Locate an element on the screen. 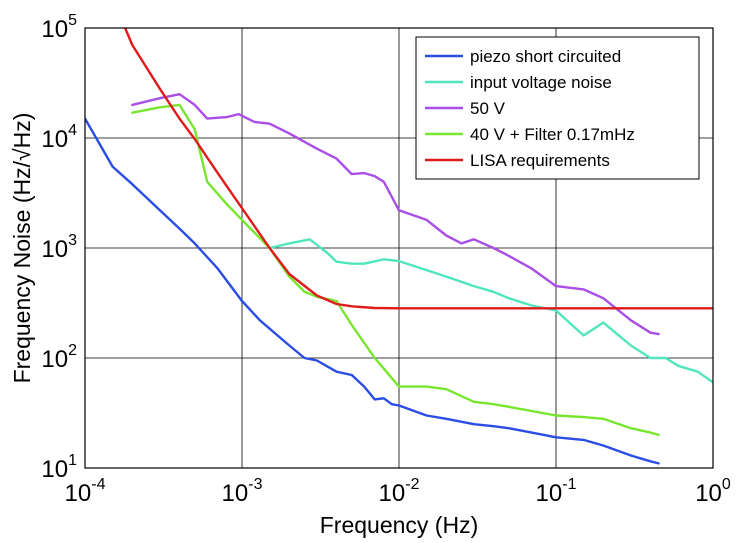 This screenshot has width=738, height=543. y-axis-label: Frequency Noise (Hz/√Hz) is located at coordinates (22, 248).